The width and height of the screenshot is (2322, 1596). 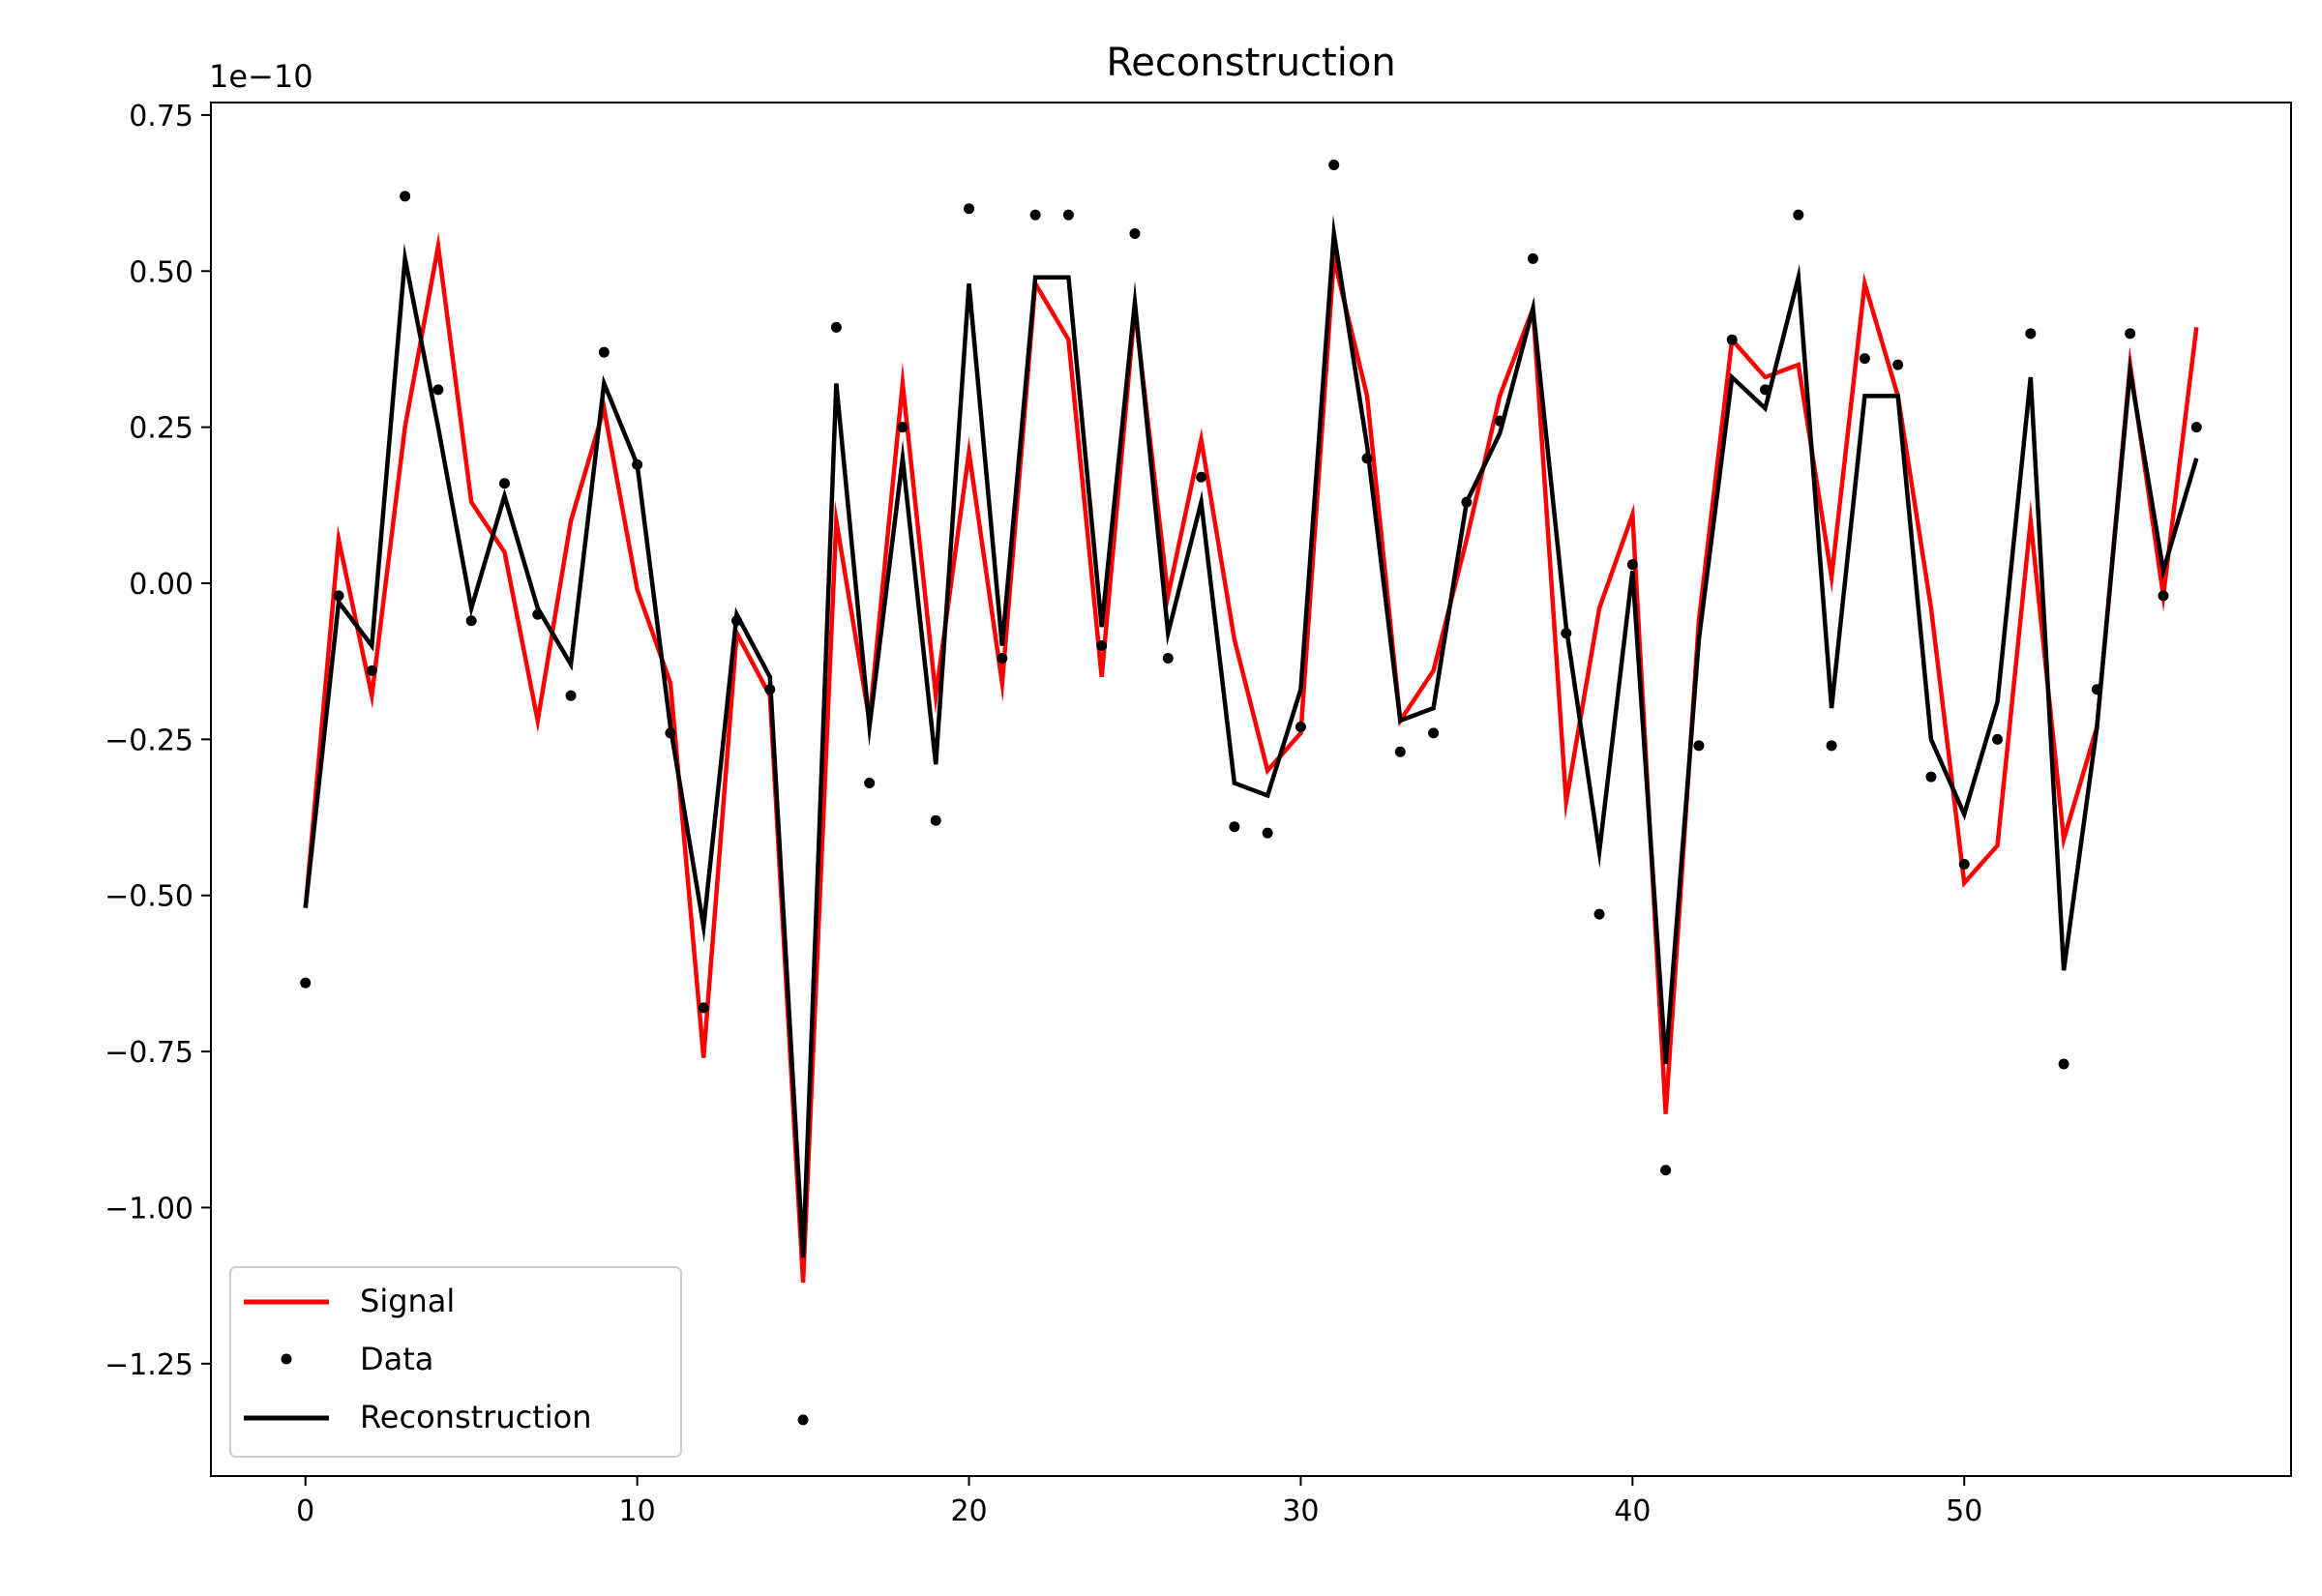 I want to click on legend-data-label: Data, so click(x=396, y=1359).